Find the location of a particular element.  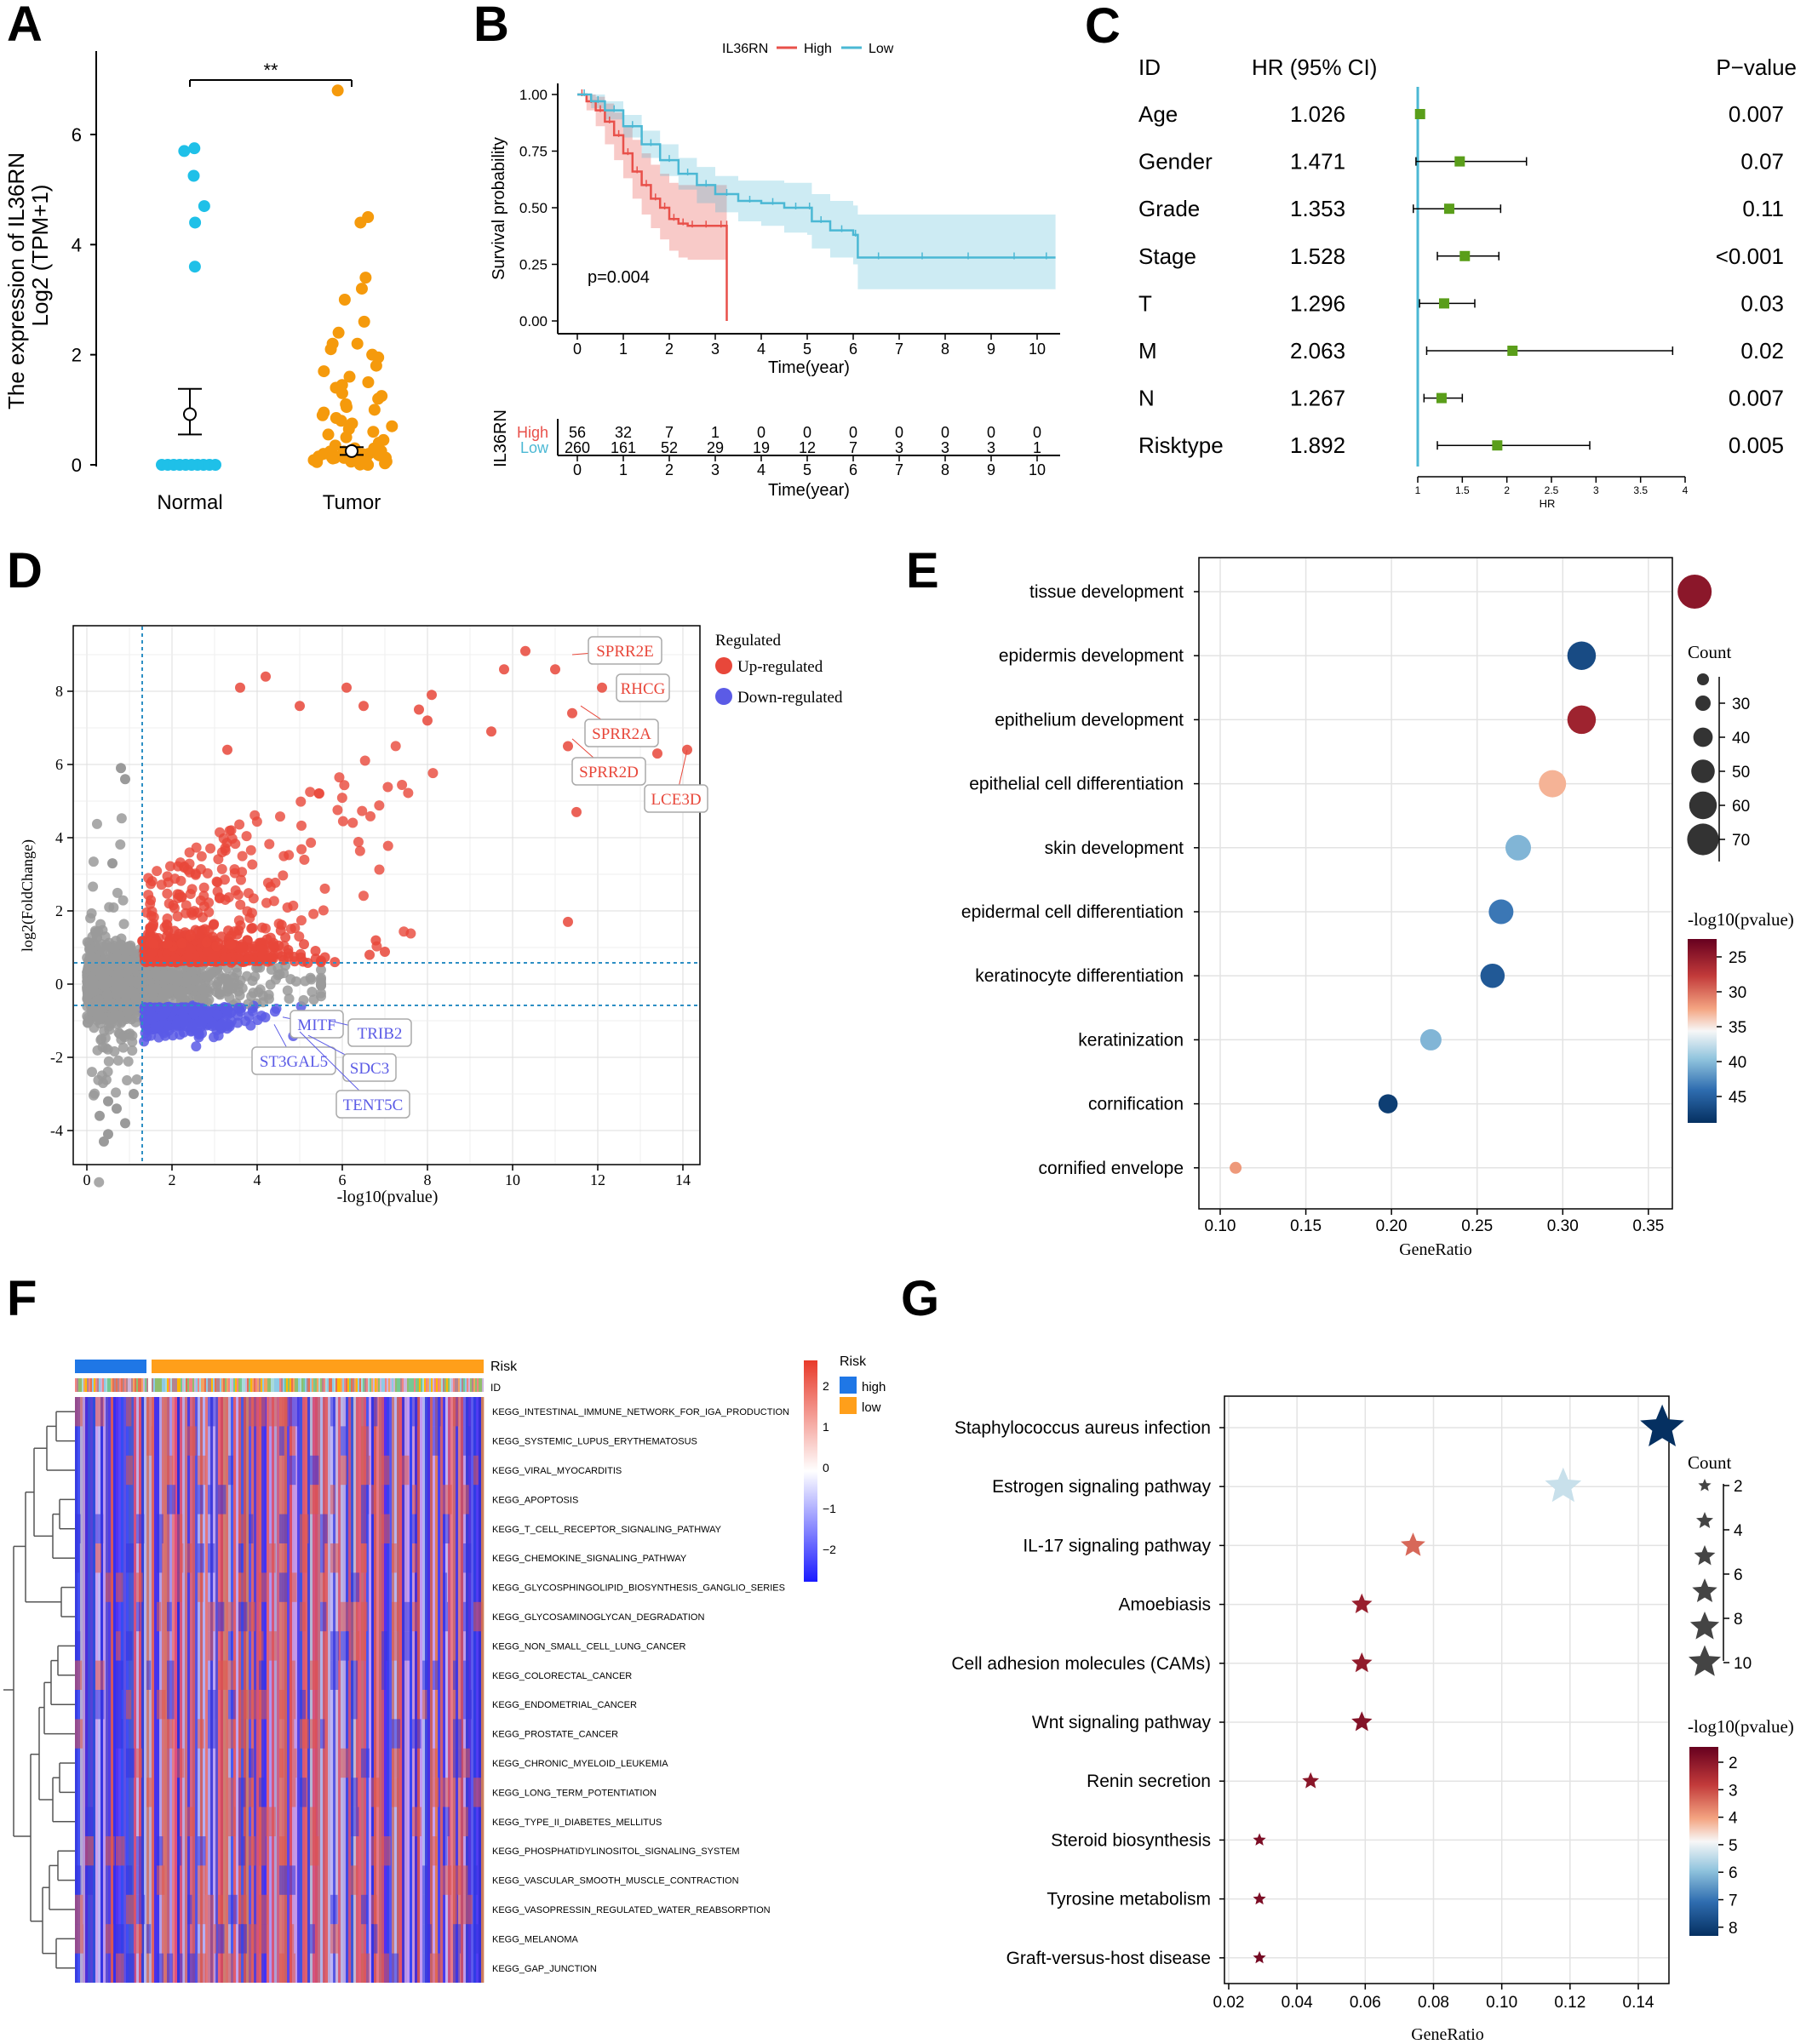

volcano-x-tick-label: 8 is located at coordinates (428, 1179).